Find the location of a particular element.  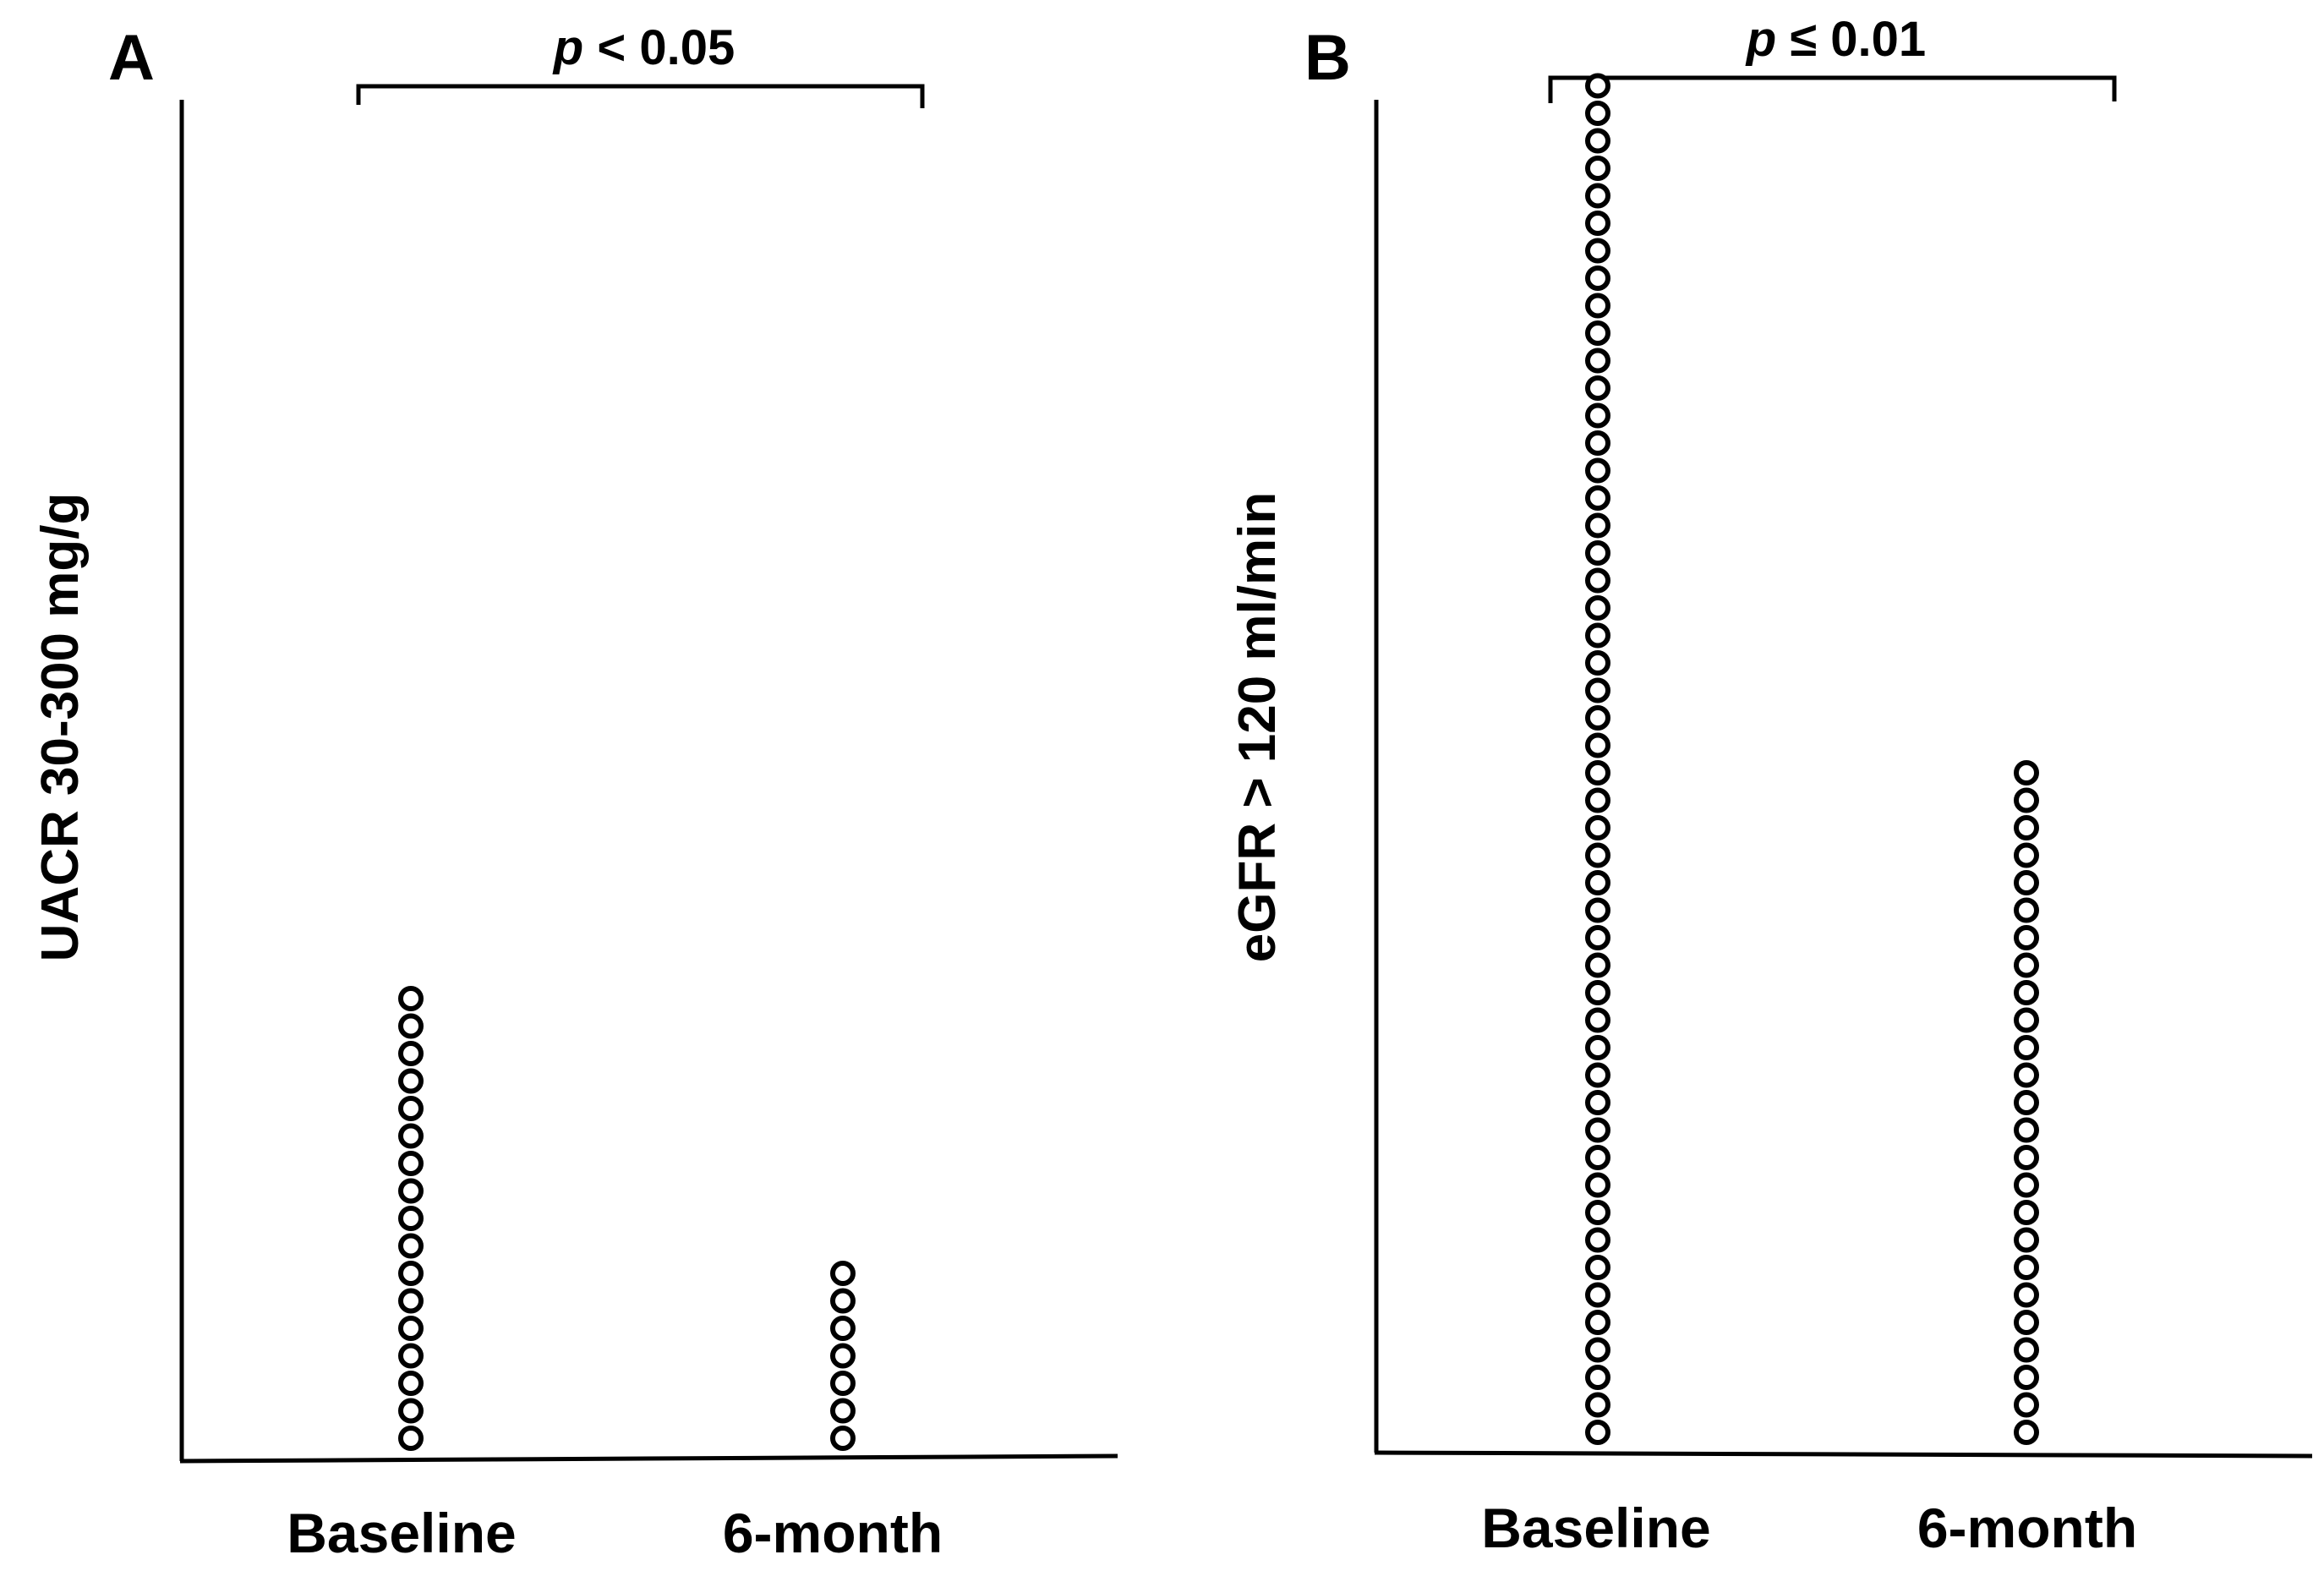

panel-b-baseline-dots is located at coordinates (1597, 759).